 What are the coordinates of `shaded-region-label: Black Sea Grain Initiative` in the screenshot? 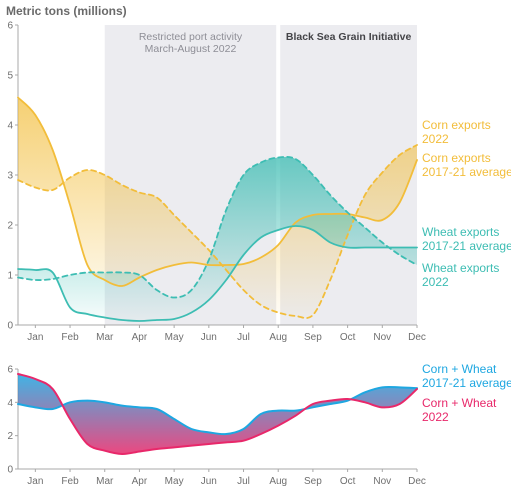 It's located at (349, 37).